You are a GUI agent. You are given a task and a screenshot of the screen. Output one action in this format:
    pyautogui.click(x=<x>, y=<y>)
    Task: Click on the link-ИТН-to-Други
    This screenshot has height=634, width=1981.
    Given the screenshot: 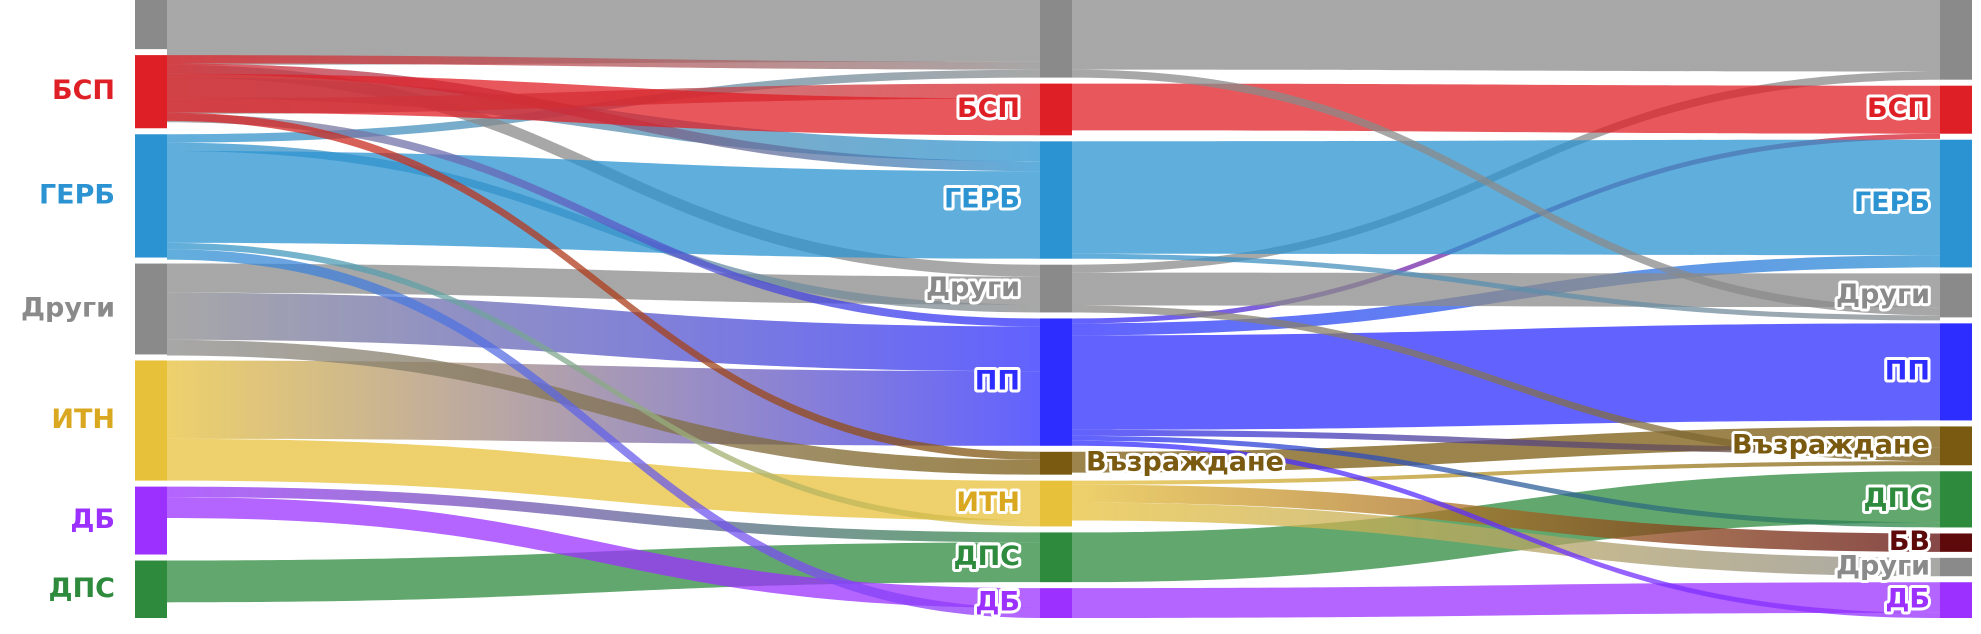 What is the action you would take?
    pyautogui.click(x=1506, y=539)
    